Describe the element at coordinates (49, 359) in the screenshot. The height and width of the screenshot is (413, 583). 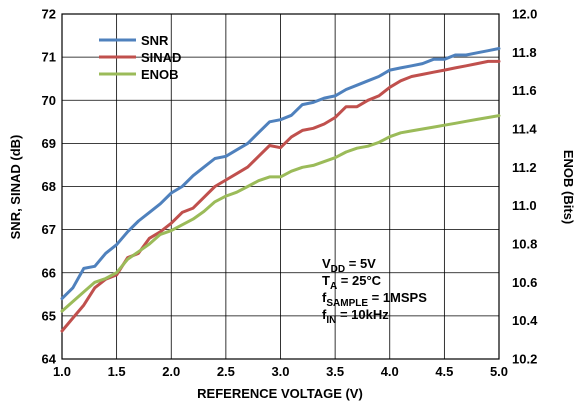
I see `y-left-tick-label: 64` at that location.